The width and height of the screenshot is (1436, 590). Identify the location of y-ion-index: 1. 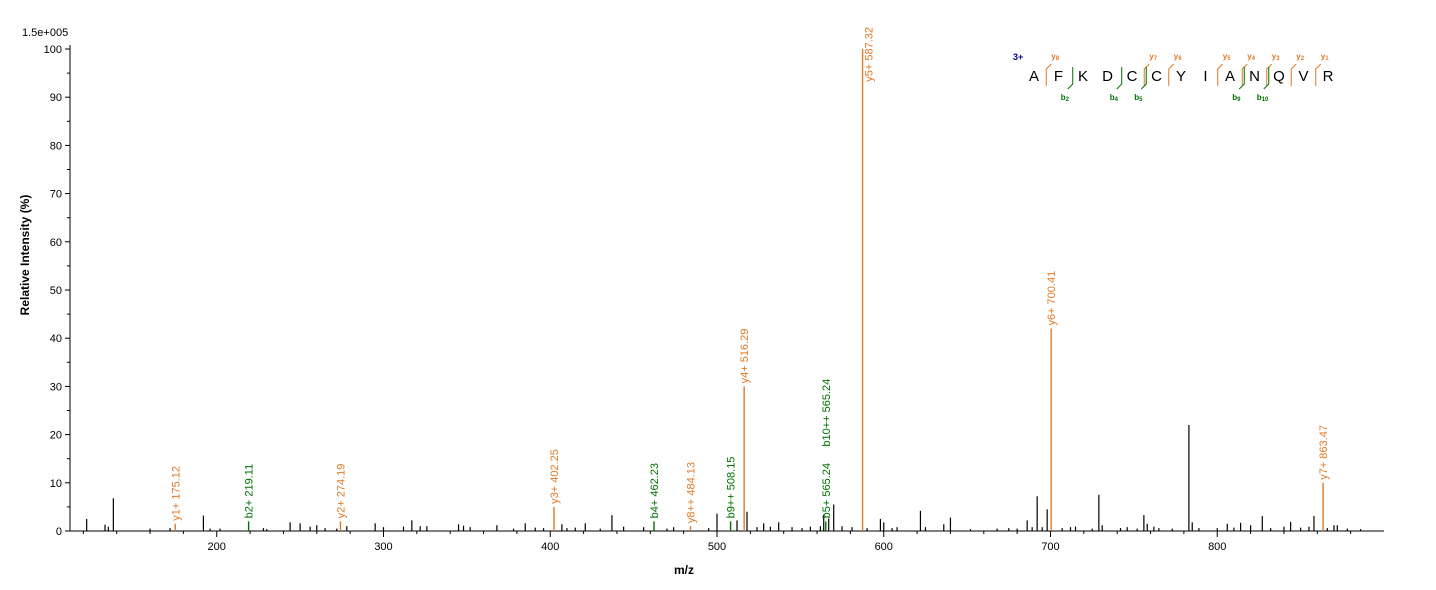
(1327, 59).